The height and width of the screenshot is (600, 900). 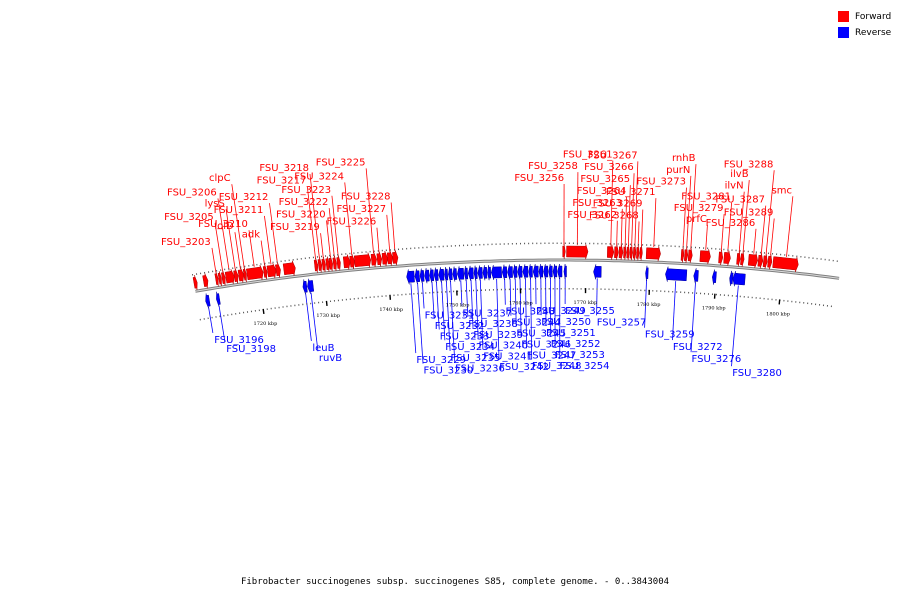 I want to click on gene-label: FSU_3273, so click(x=661, y=182).